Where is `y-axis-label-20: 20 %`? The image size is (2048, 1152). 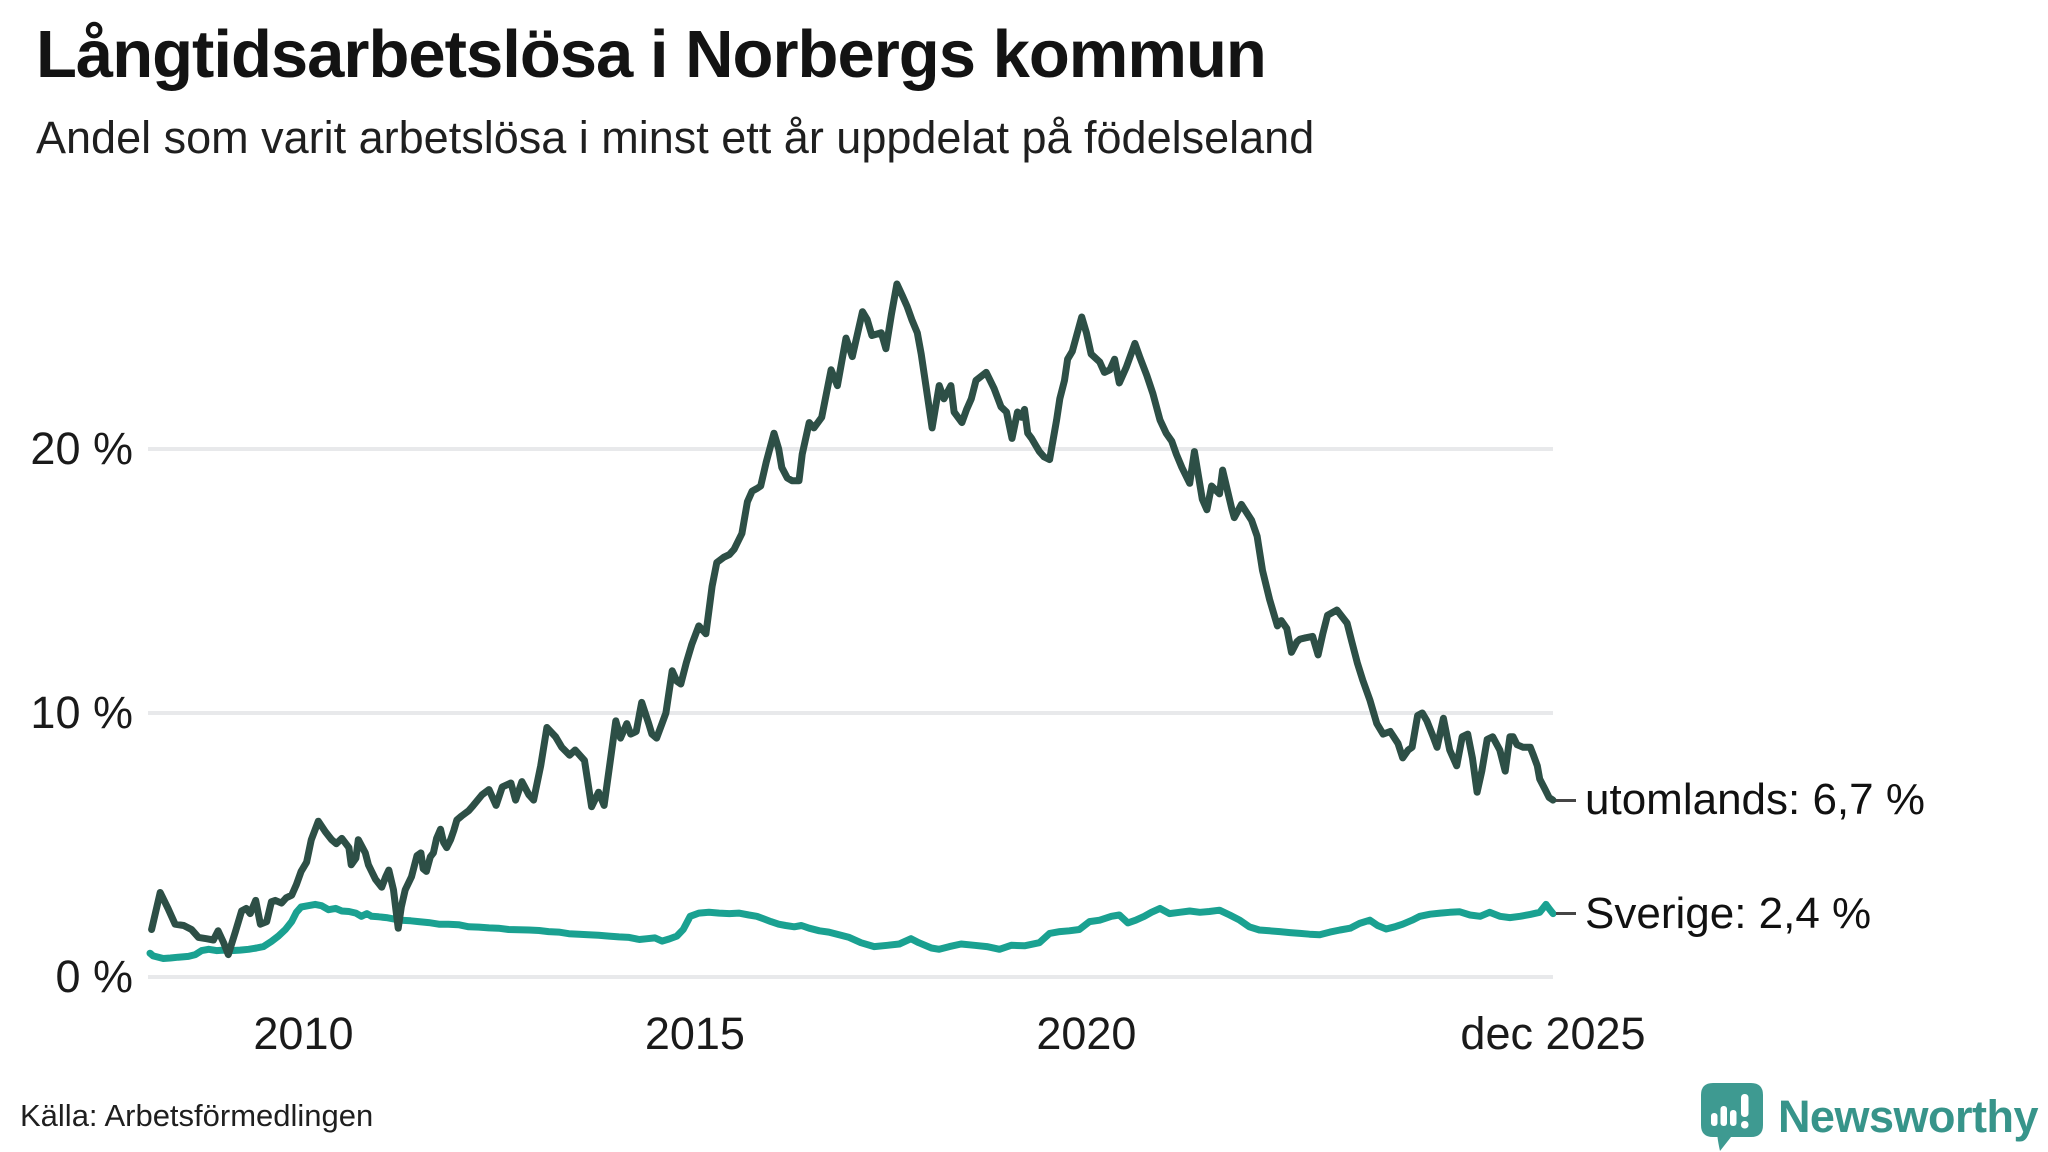 y-axis-label-20: 20 % is located at coordinates (81, 448).